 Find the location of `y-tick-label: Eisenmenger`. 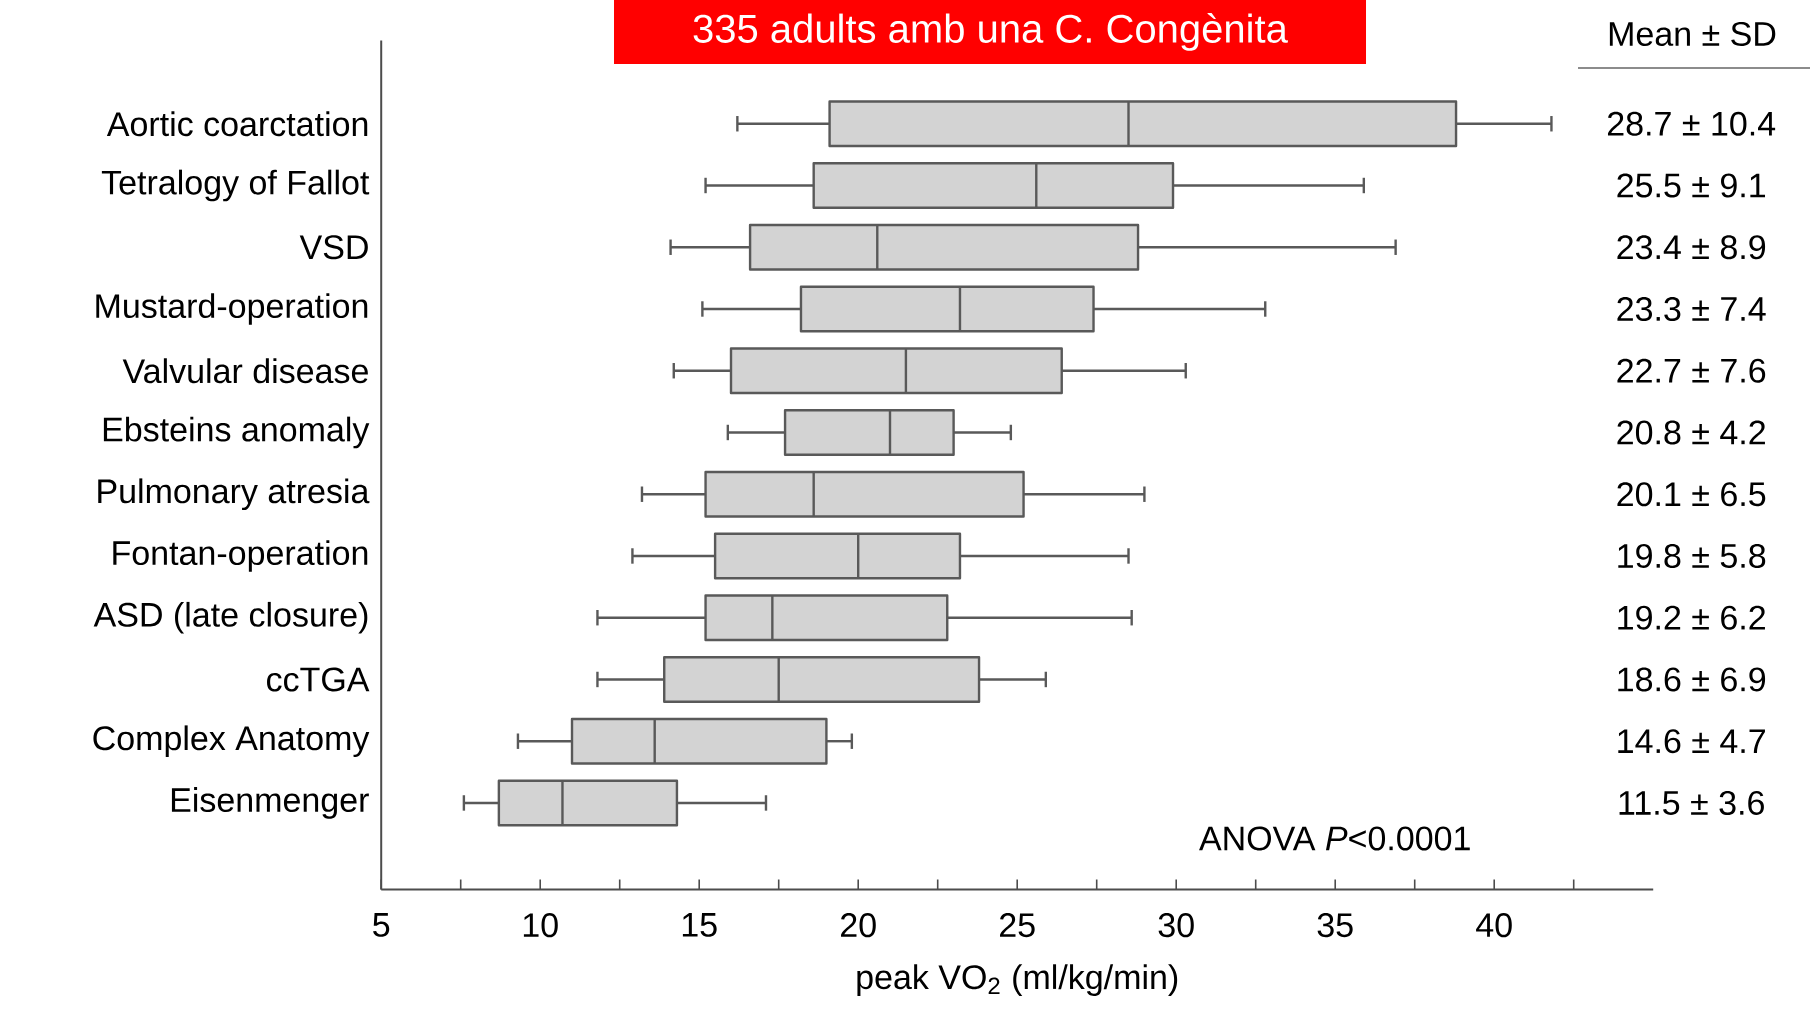

y-tick-label: Eisenmenger is located at coordinates (270, 803).